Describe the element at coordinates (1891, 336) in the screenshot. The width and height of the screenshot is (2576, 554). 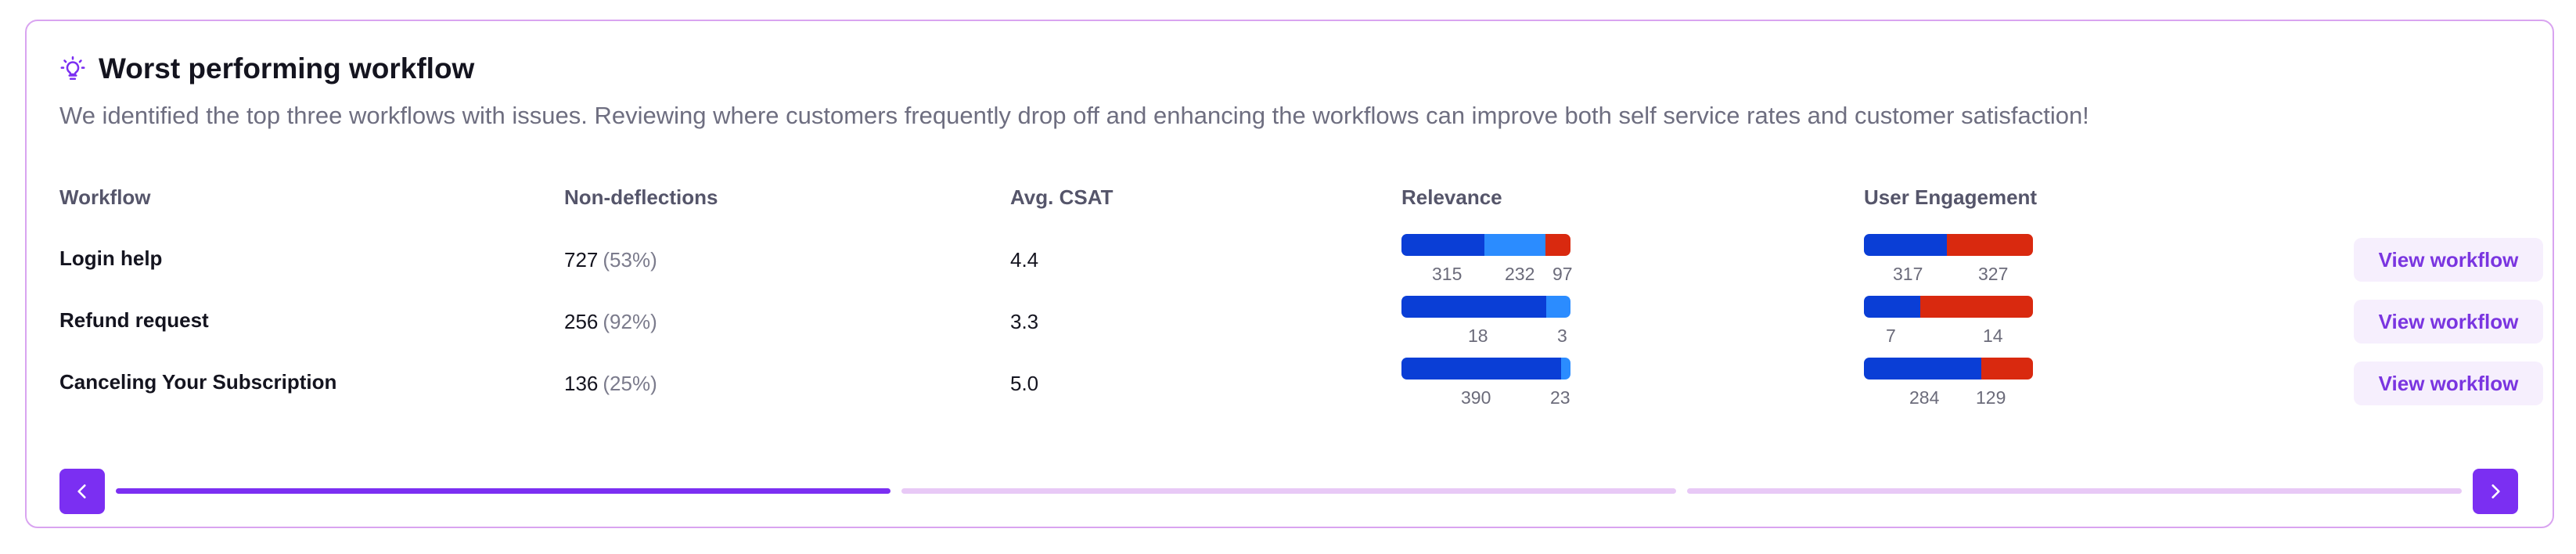
I see `engagement-label: 7` at that location.